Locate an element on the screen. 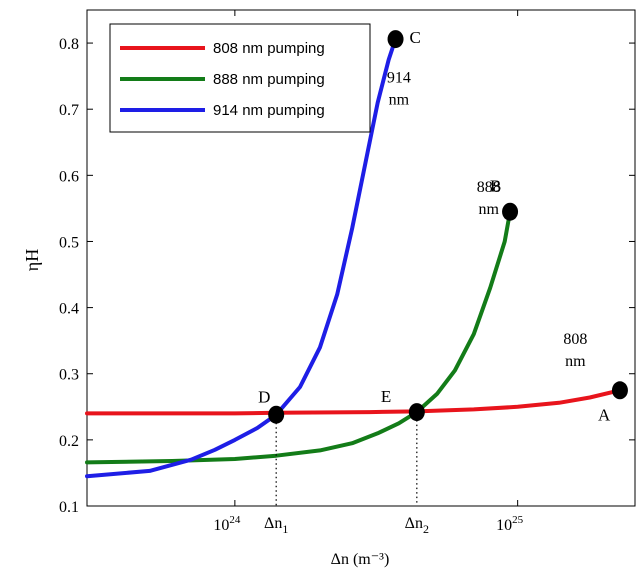  point-label-A: A is located at coordinates (604, 414).